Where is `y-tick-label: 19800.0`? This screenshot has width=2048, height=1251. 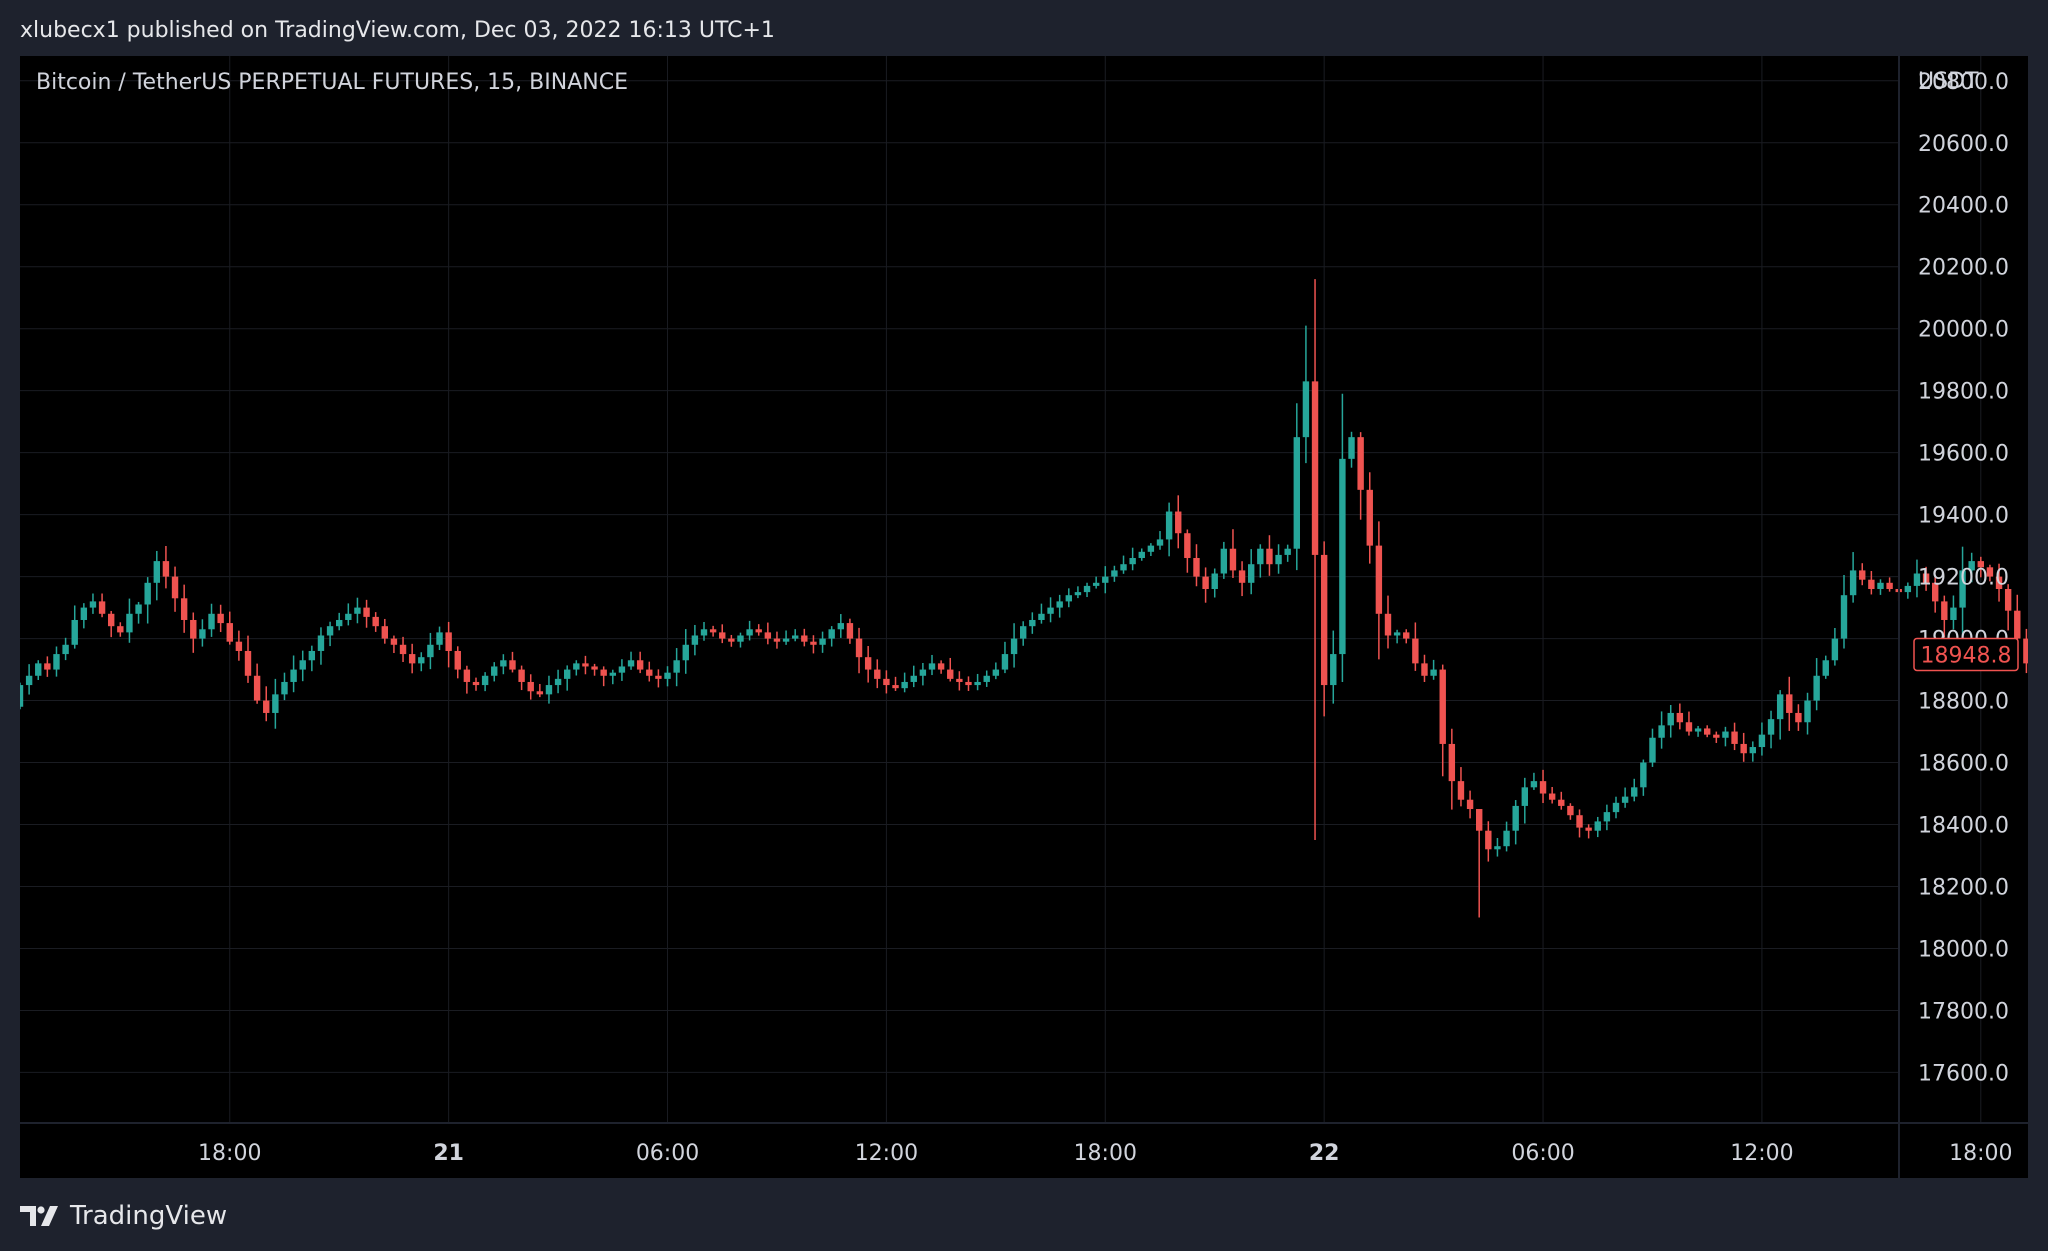 y-tick-label: 19800.0 is located at coordinates (1963, 392).